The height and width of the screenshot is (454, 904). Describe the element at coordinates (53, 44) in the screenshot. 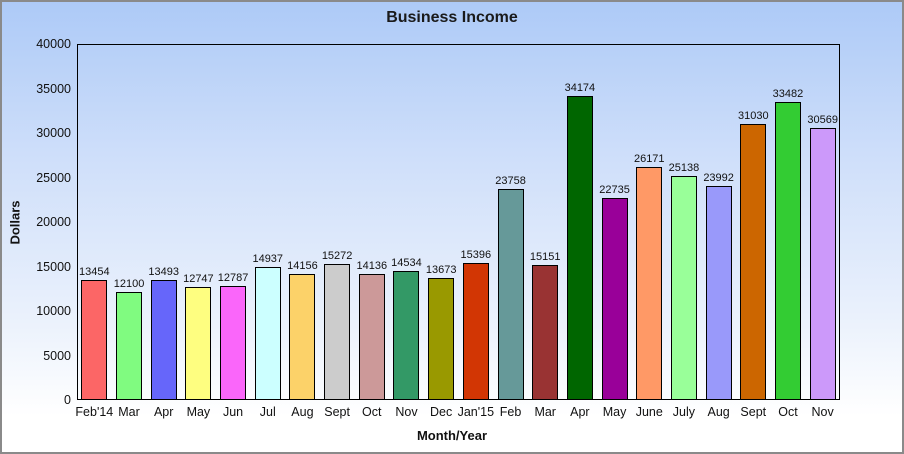

I see `y-tick-label: 40000` at that location.